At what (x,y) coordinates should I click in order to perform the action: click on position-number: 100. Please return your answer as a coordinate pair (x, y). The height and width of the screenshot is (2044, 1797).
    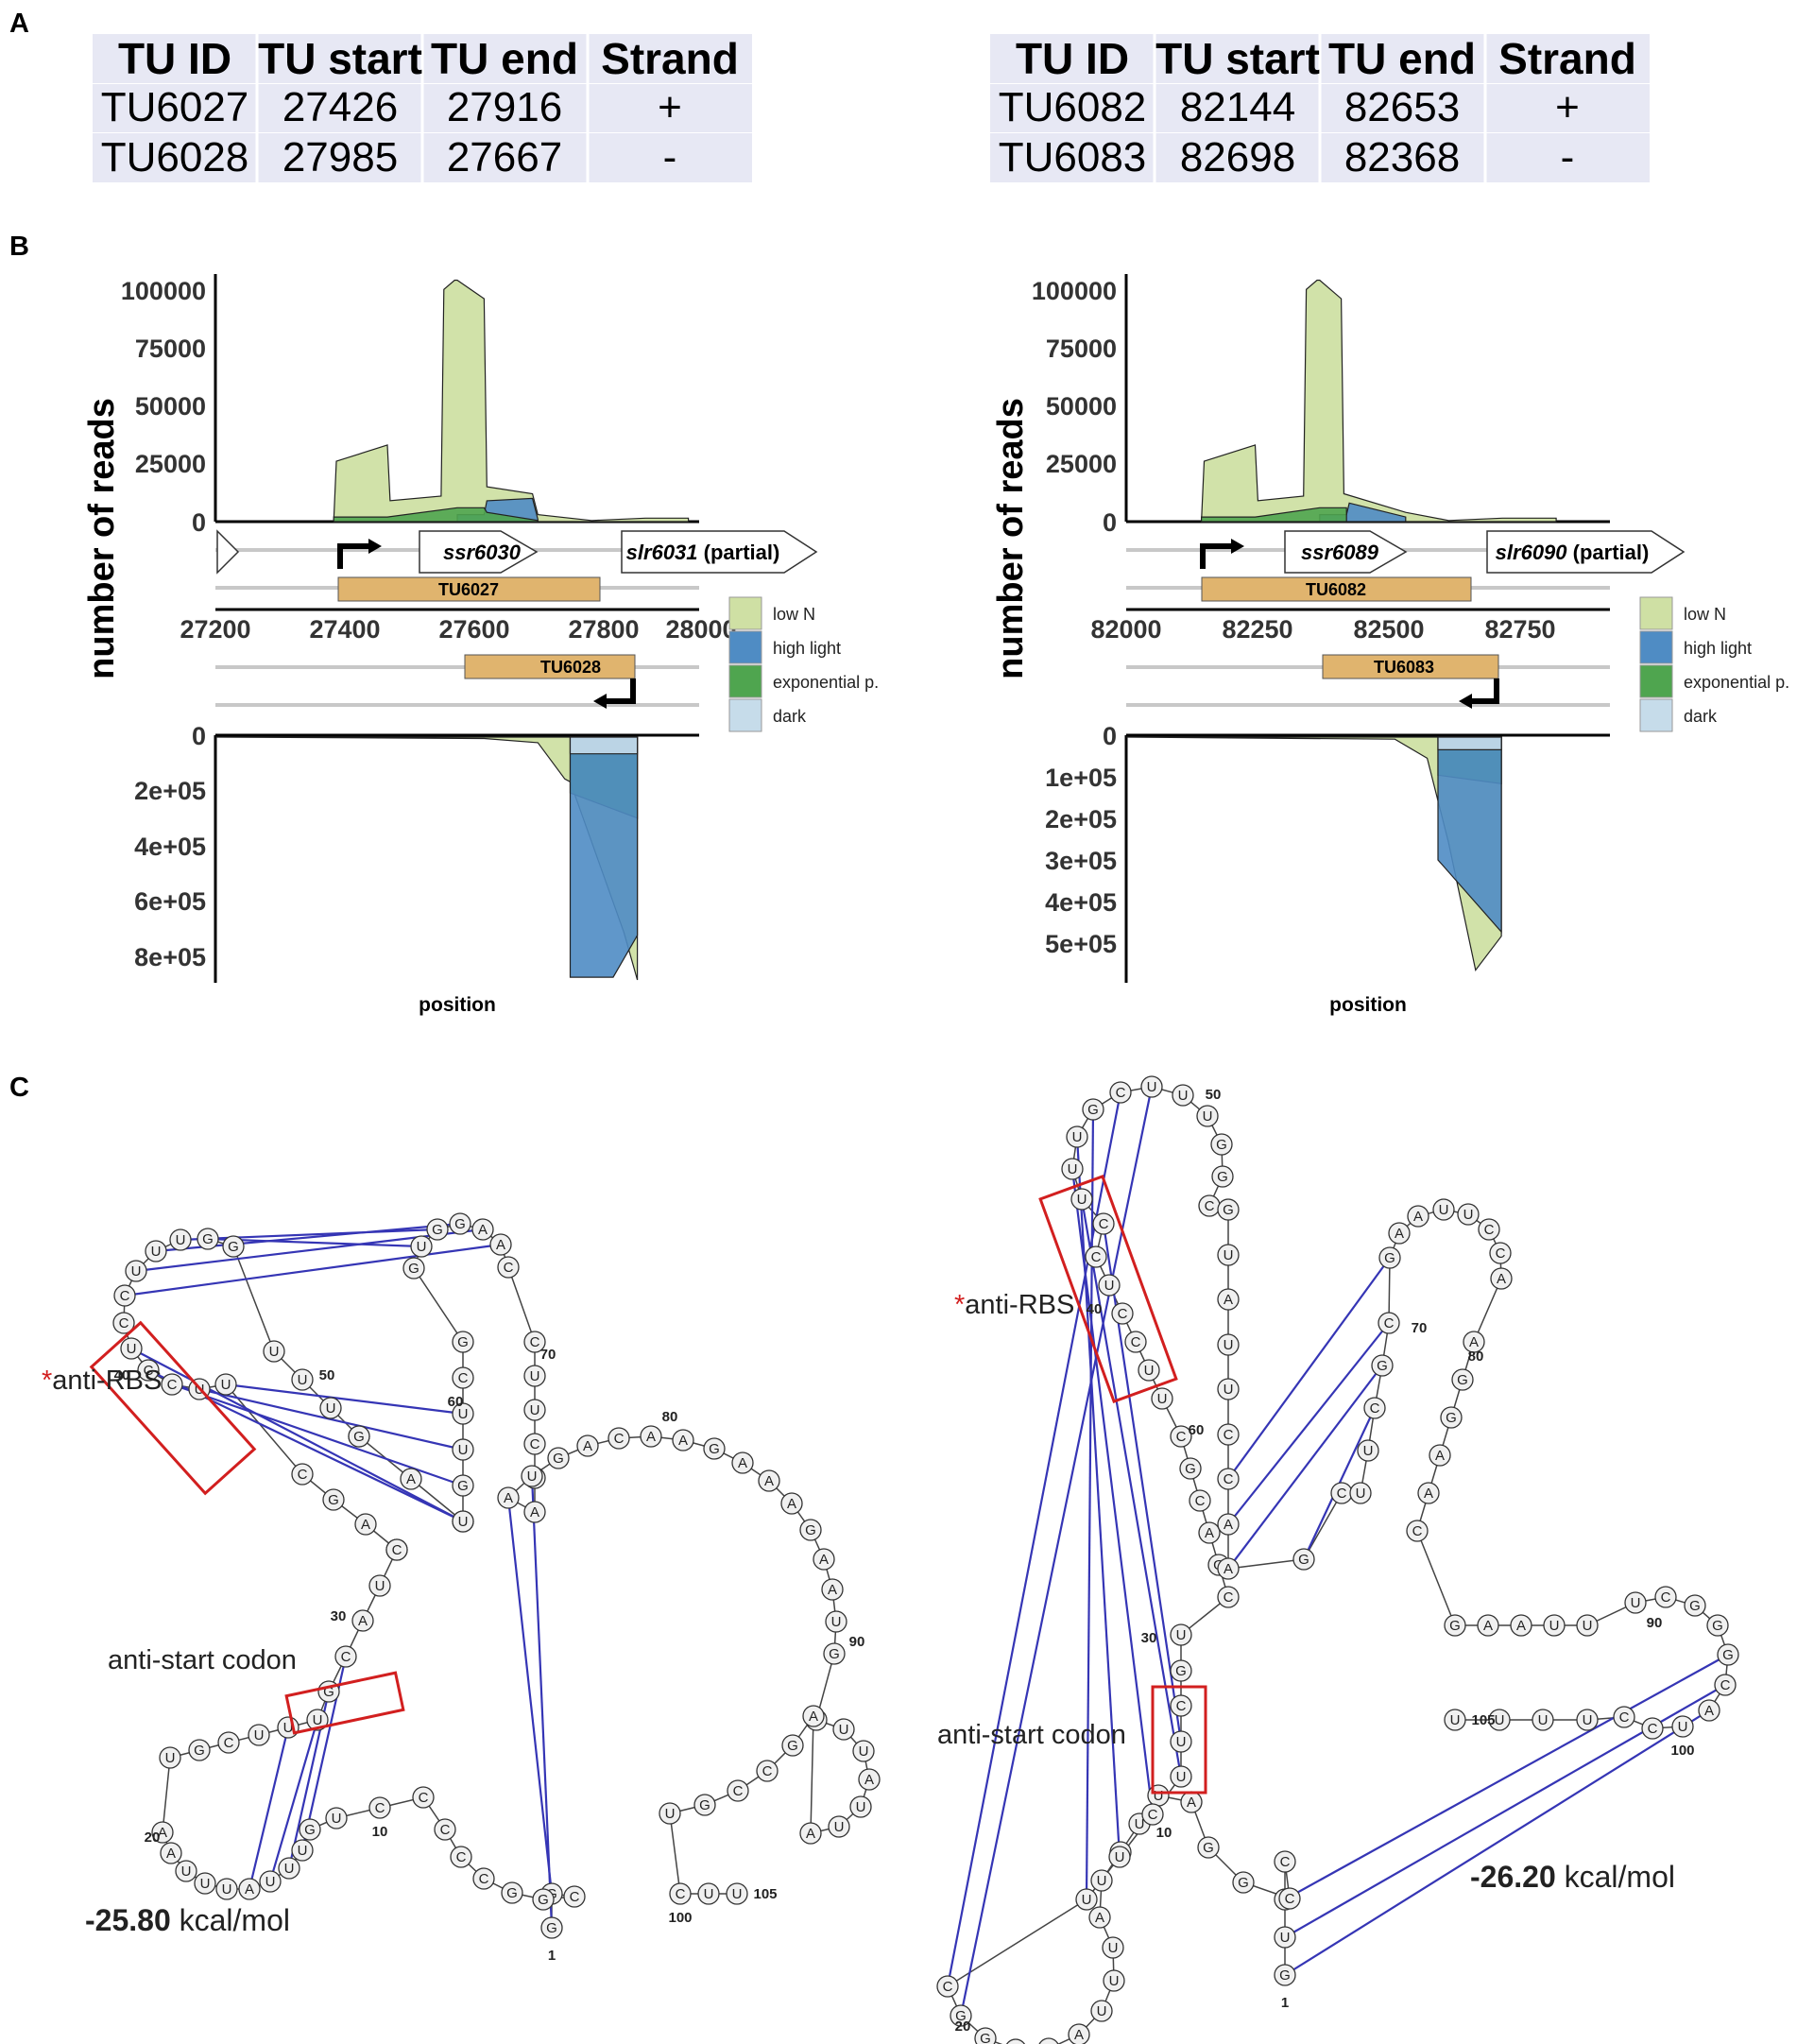
    Looking at the image, I should click on (1682, 1751).